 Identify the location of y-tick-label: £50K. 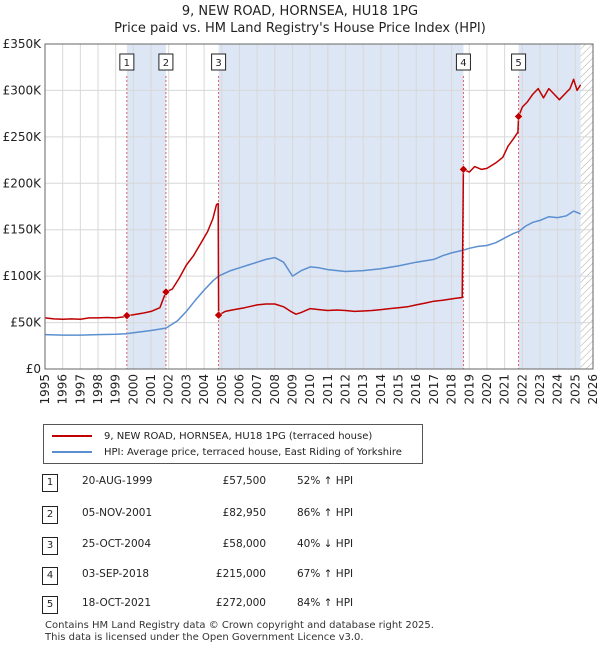
(26, 323).